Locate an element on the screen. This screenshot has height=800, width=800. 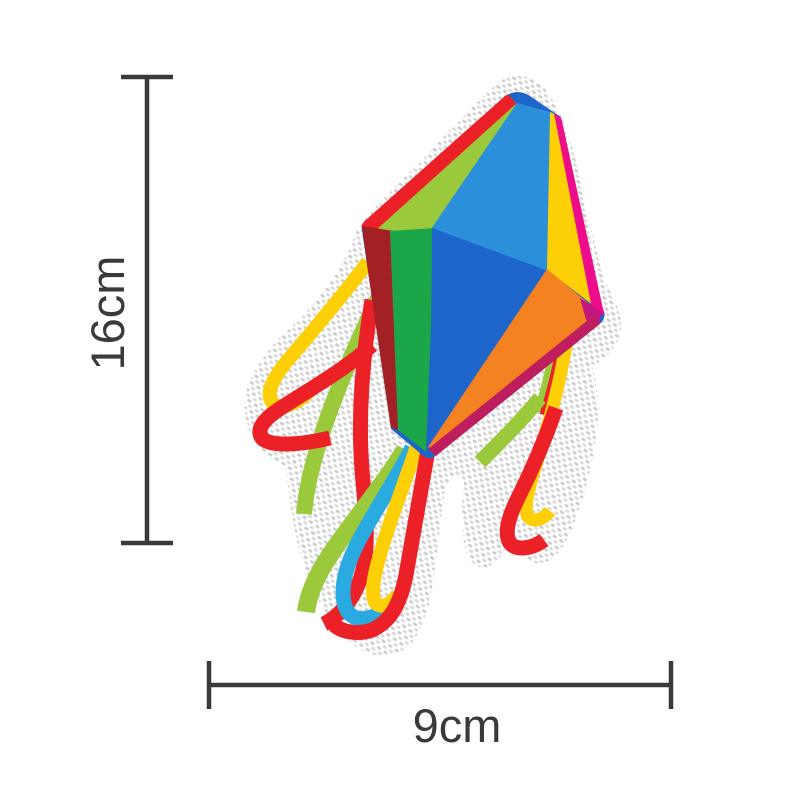
ribbon-cyan-center is located at coordinates (377, 535).